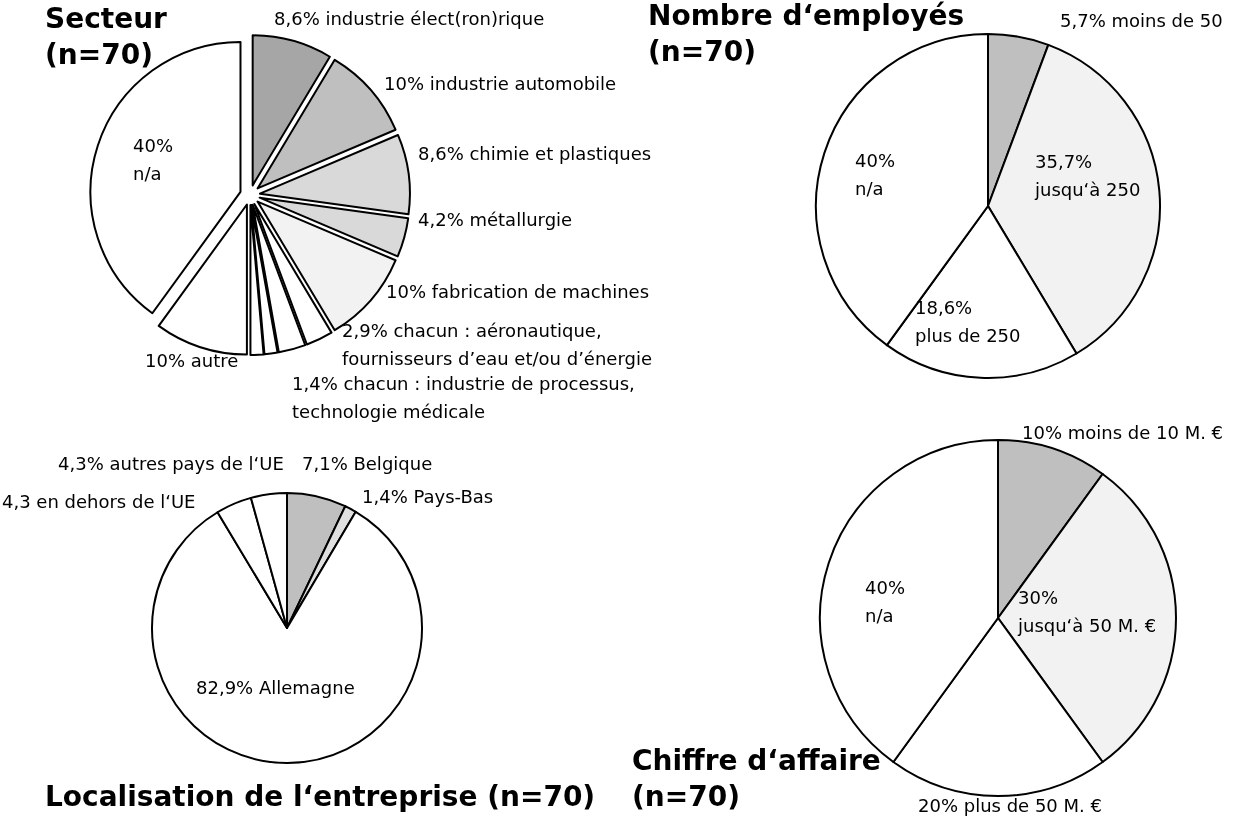 Image resolution: width=1240 pixels, height=820 pixels. What do you see at coordinates (1010, 805) in the screenshot?
I see `slice-label: 20% plus de 50 M. €` at bounding box center [1010, 805].